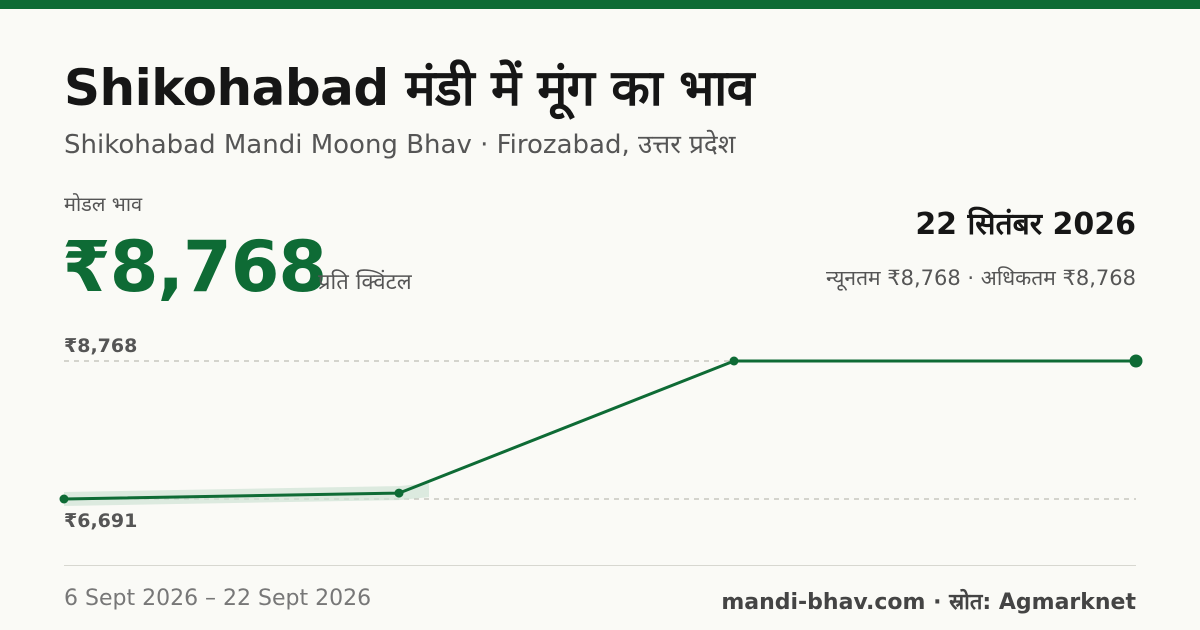  What do you see at coordinates (600, 565) in the screenshot?
I see `footer-divider` at bounding box center [600, 565].